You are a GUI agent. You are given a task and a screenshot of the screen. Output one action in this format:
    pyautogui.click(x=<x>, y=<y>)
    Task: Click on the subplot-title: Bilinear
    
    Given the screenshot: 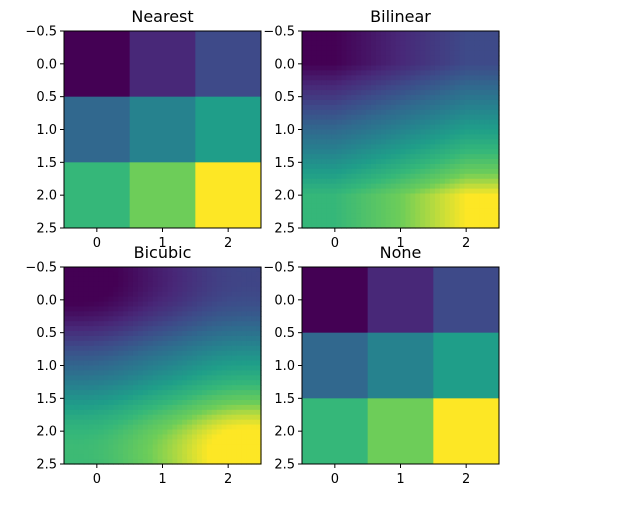 What is the action you would take?
    pyautogui.click(x=400, y=16)
    